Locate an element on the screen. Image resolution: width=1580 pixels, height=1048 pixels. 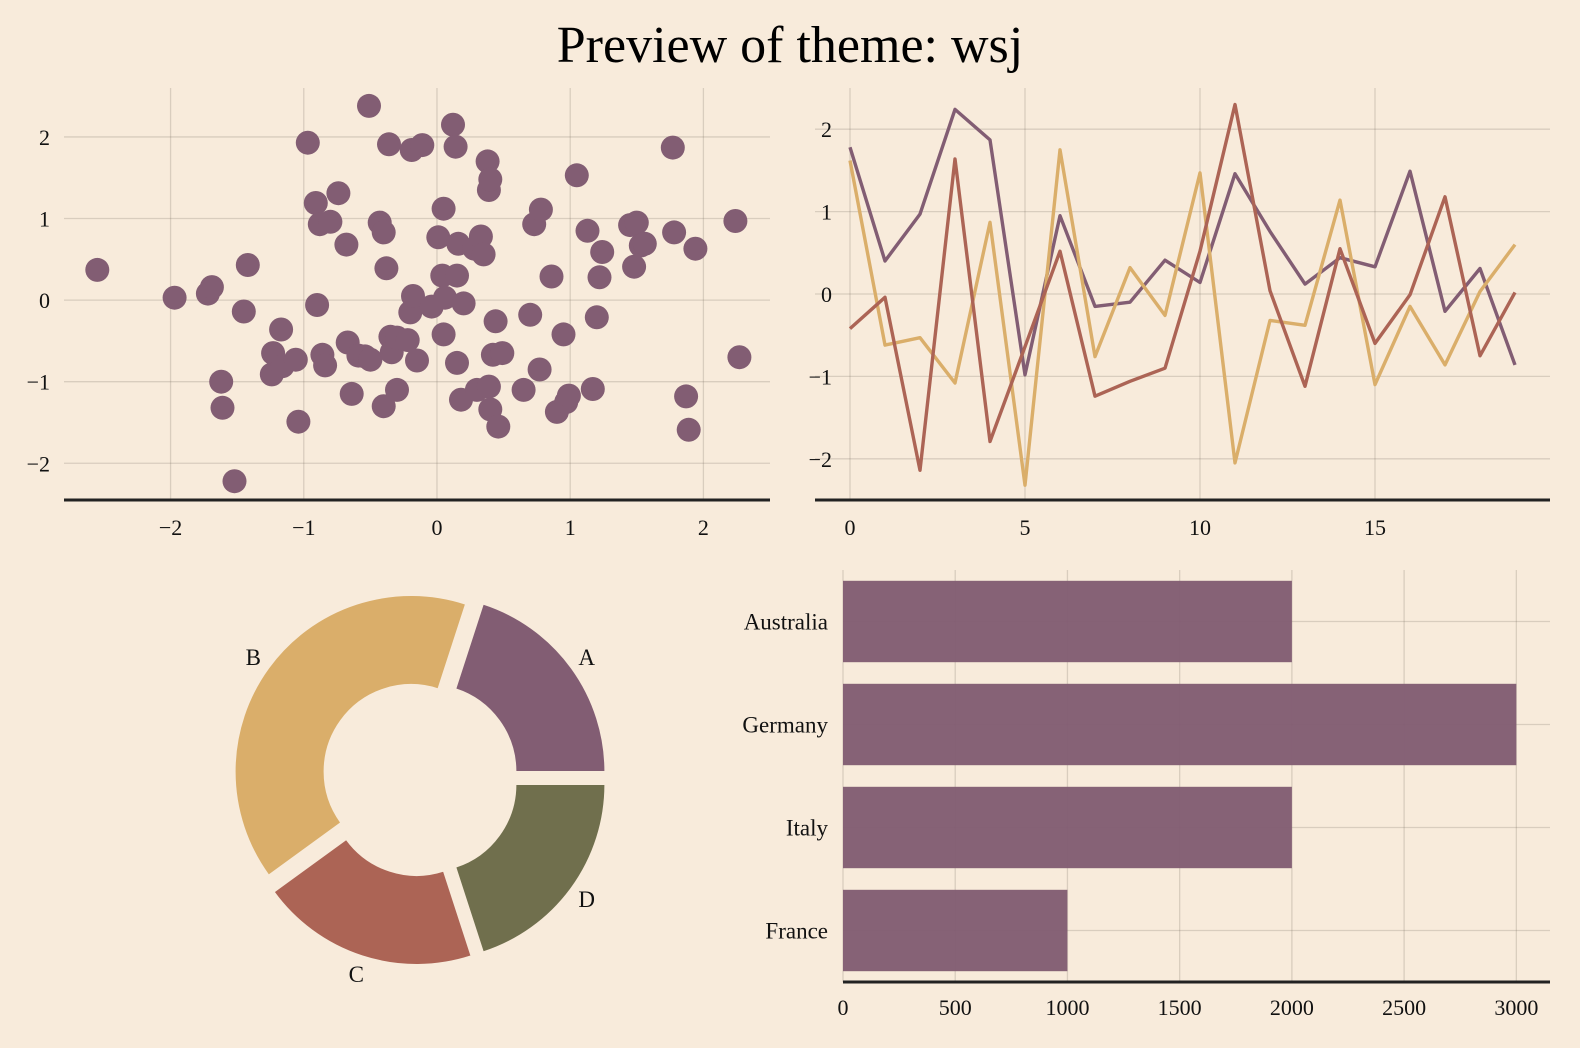
bar-x-tick-label: 0 is located at coordinates (843, 1007).